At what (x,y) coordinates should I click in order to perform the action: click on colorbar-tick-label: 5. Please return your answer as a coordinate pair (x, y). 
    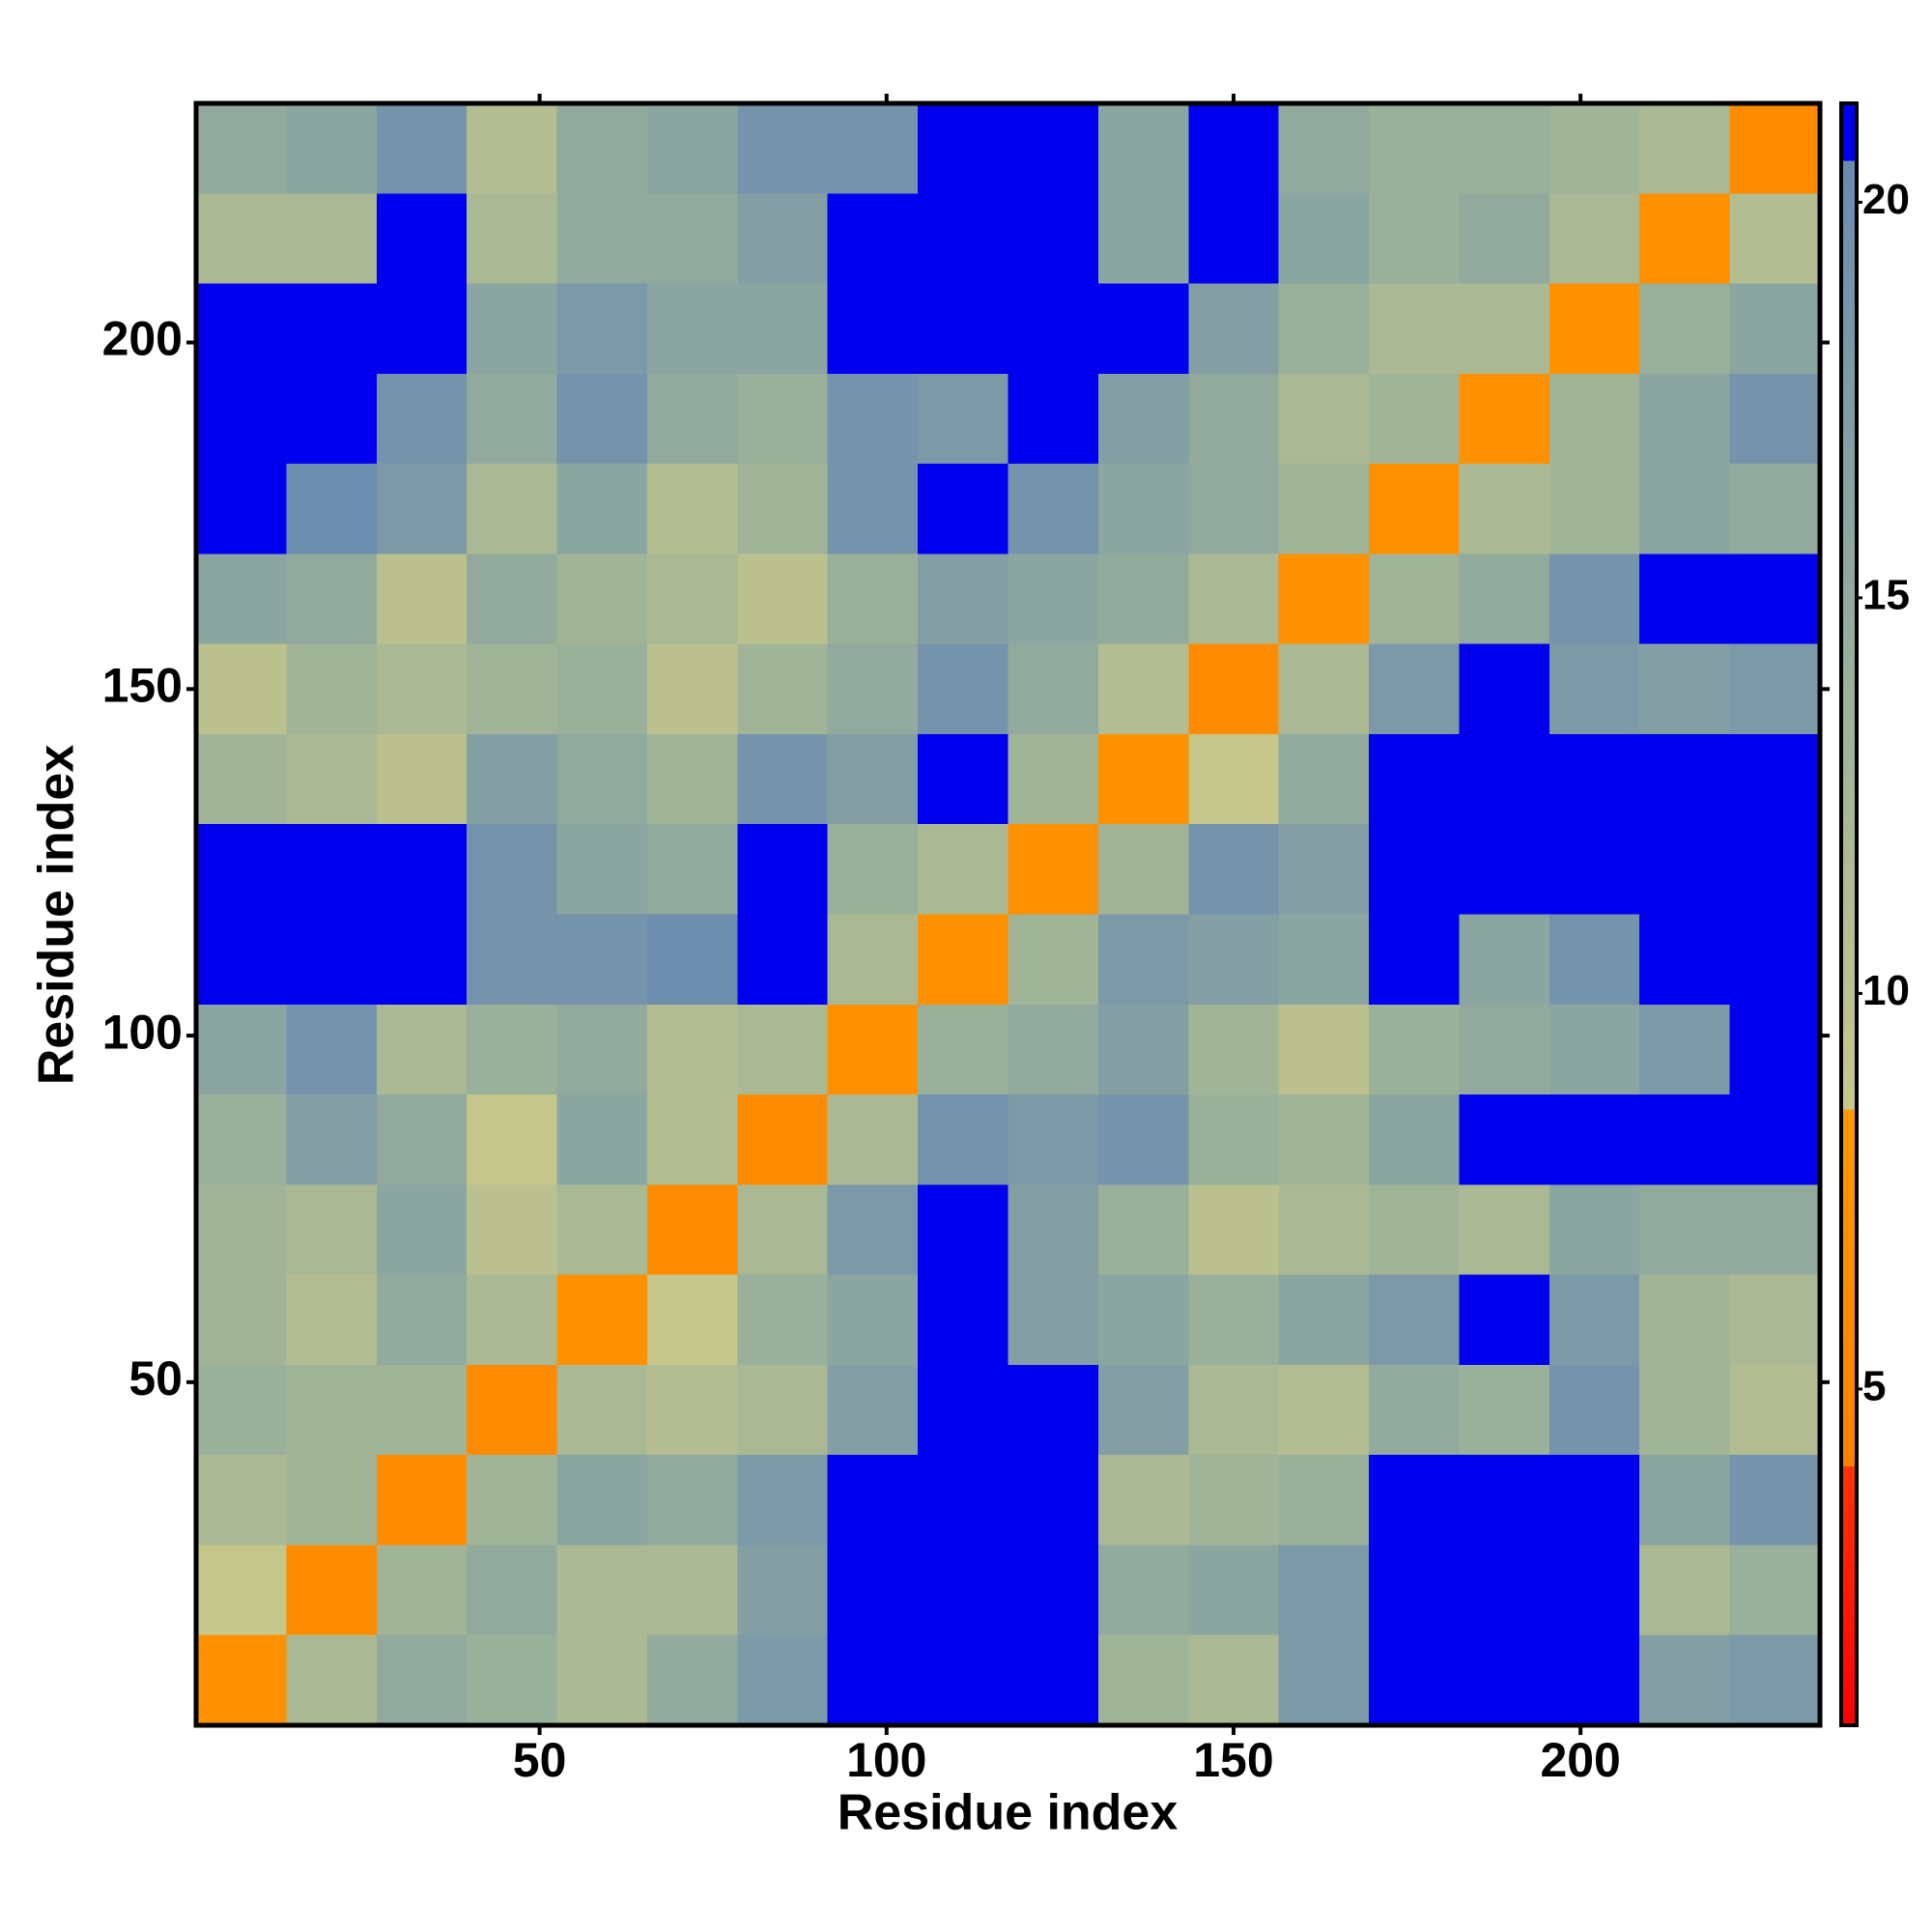
    Looking at the image, I should click on (1874, 1386).